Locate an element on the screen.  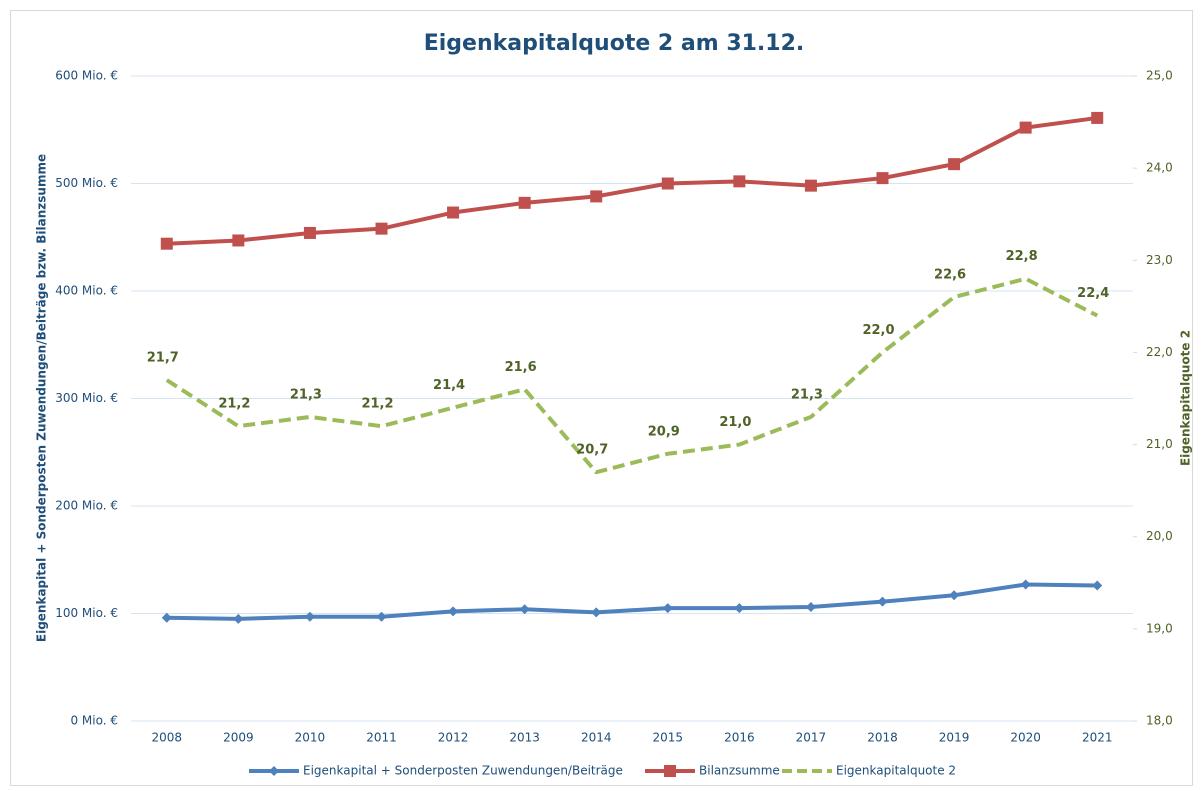
x-tick-label: 2013 is located at coordinates (524, 738).